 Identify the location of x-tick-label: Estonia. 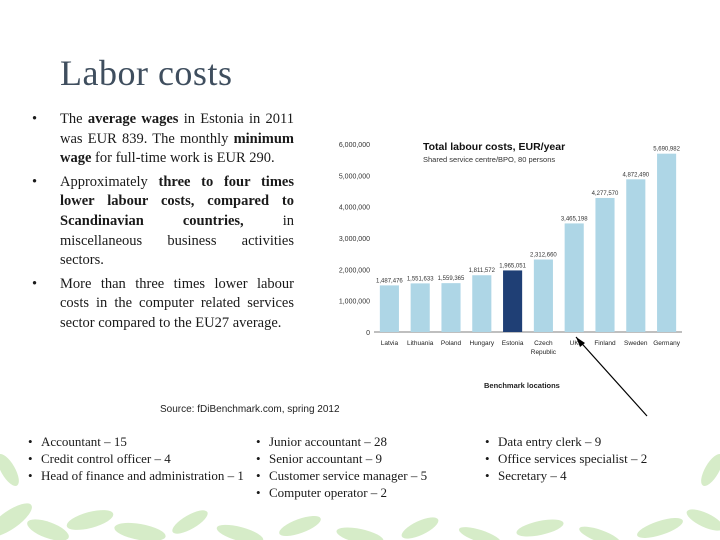
(513, 343).